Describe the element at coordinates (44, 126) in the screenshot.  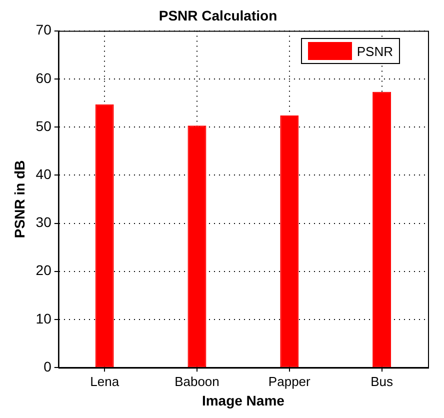
I see `y-tick-label: 50` at that location.